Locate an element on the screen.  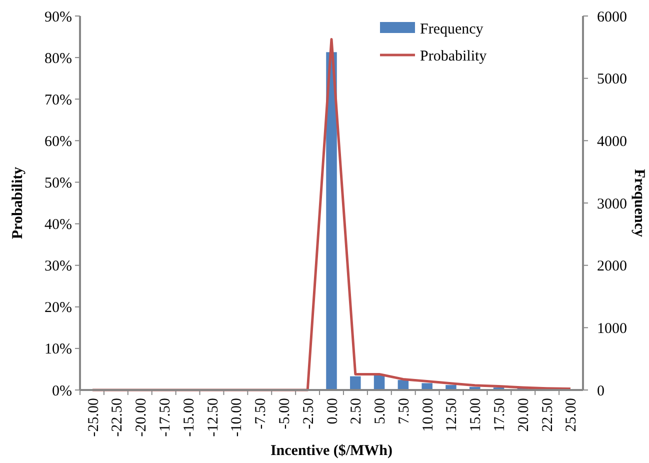
y-tick-label: 60% is located at coordinates (58, 142).